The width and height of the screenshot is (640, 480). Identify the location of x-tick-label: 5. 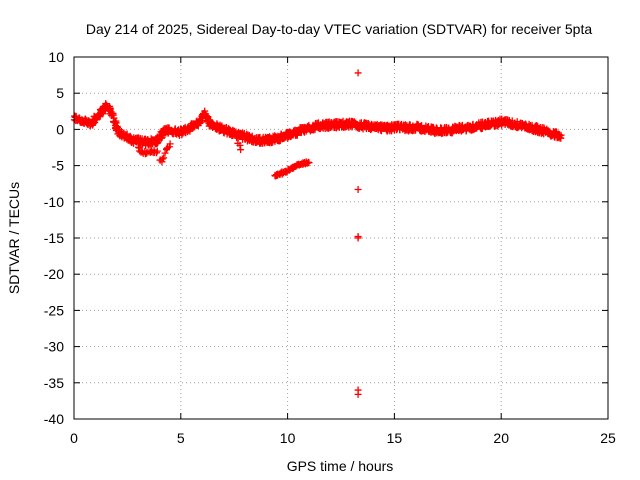
(181, 438).